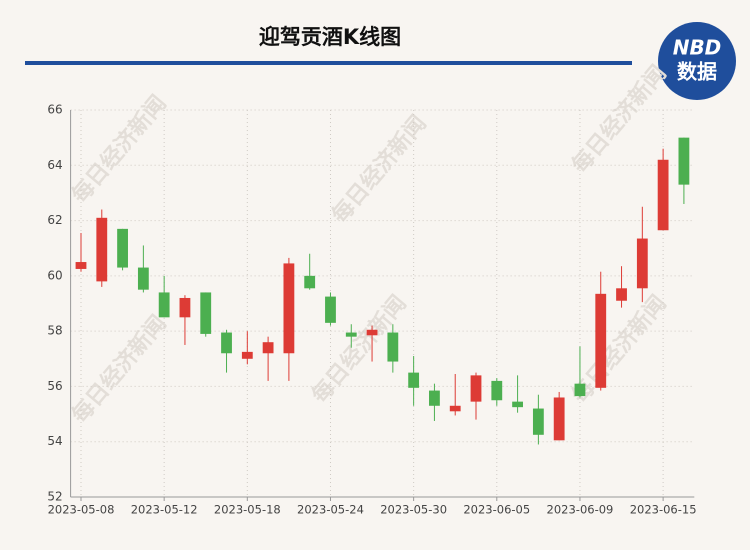  Describe the element at coordinates (54, 220) in the screenshot. I see `y-tick-label: 62` at that location.